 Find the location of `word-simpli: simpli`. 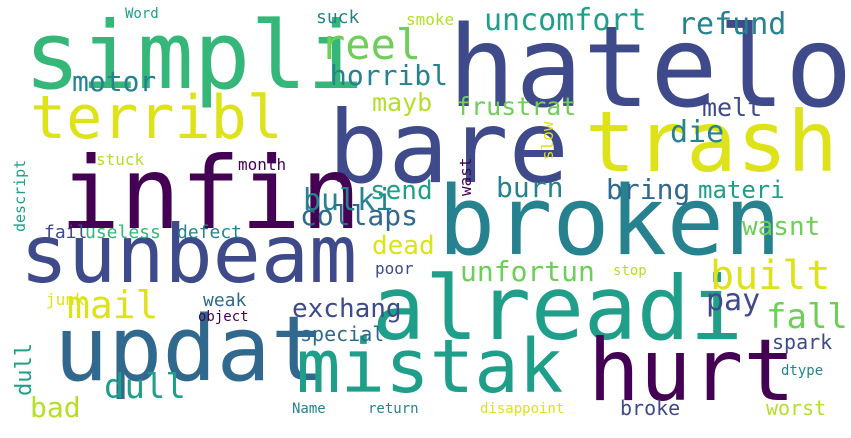

word-simpli: simpli is located at coordinates (194, 56).